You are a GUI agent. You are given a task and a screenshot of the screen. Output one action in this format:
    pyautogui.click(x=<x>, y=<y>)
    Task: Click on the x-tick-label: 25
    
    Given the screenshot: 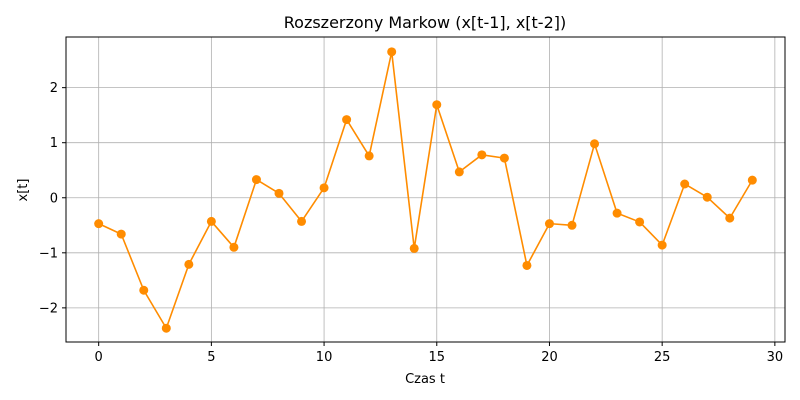 What is the action you would take?
    pyautogui.click(x=662, y=357)
    